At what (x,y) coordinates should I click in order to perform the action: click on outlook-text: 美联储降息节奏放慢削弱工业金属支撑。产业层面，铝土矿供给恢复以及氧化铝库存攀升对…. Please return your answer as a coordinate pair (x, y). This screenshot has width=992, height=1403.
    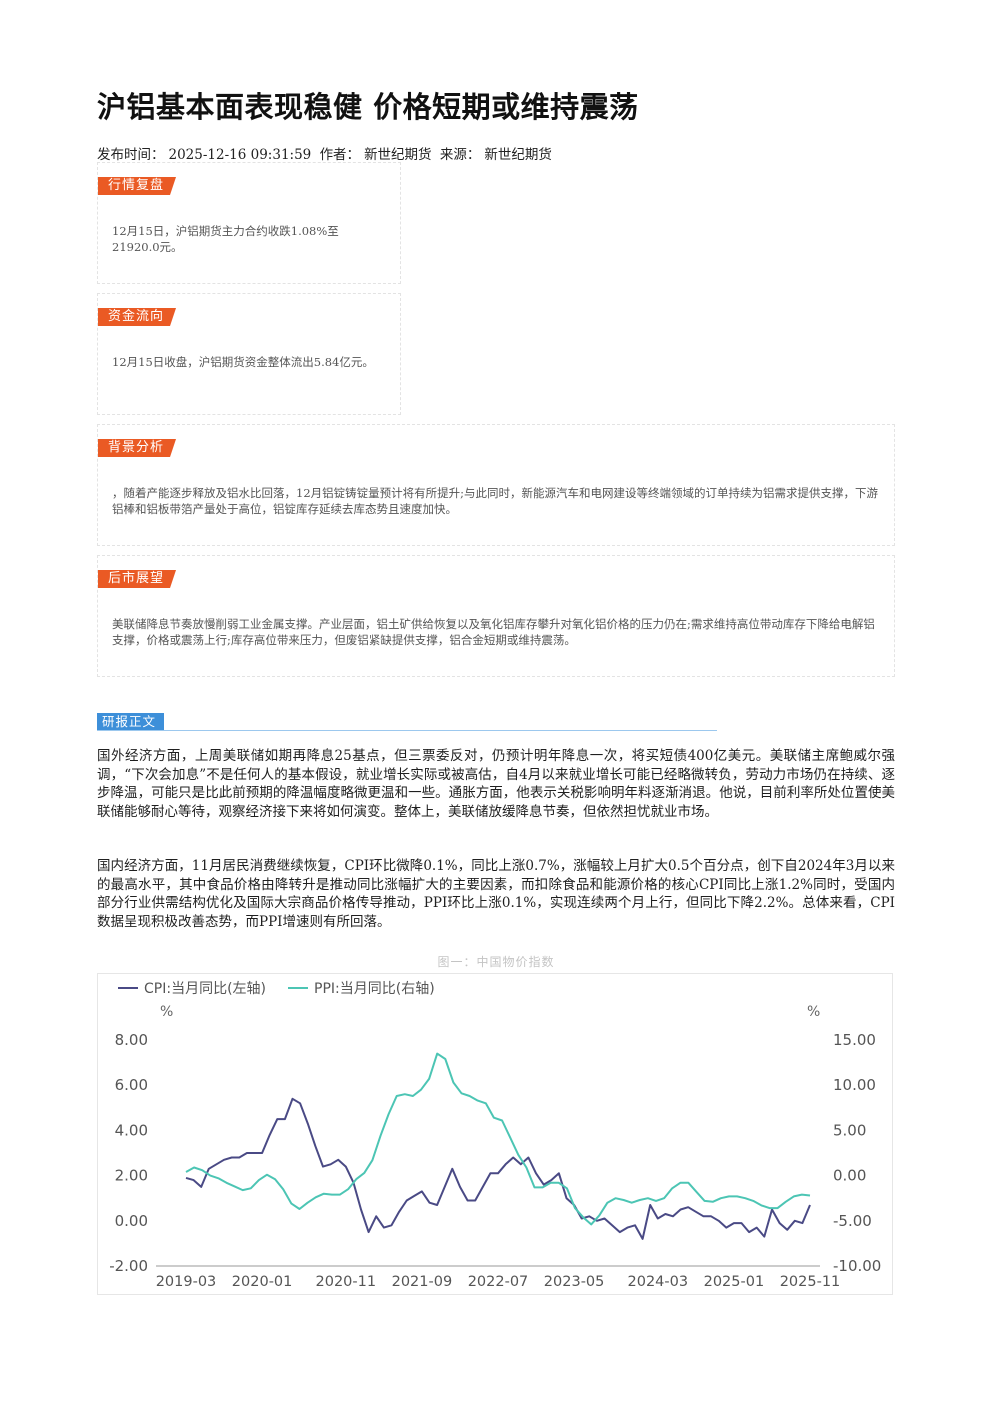
    Looking at the image, I should click on (493, 632).